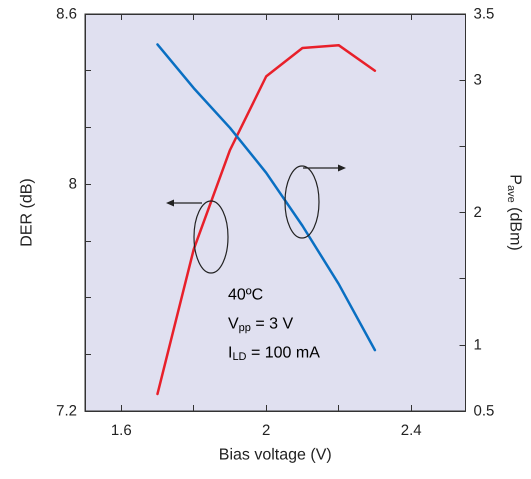 This screenshot has height=479, width=531. Describe the element at coordinates (478, 80) in the screenshot. I see `y2-tick-label: 3` at that location.